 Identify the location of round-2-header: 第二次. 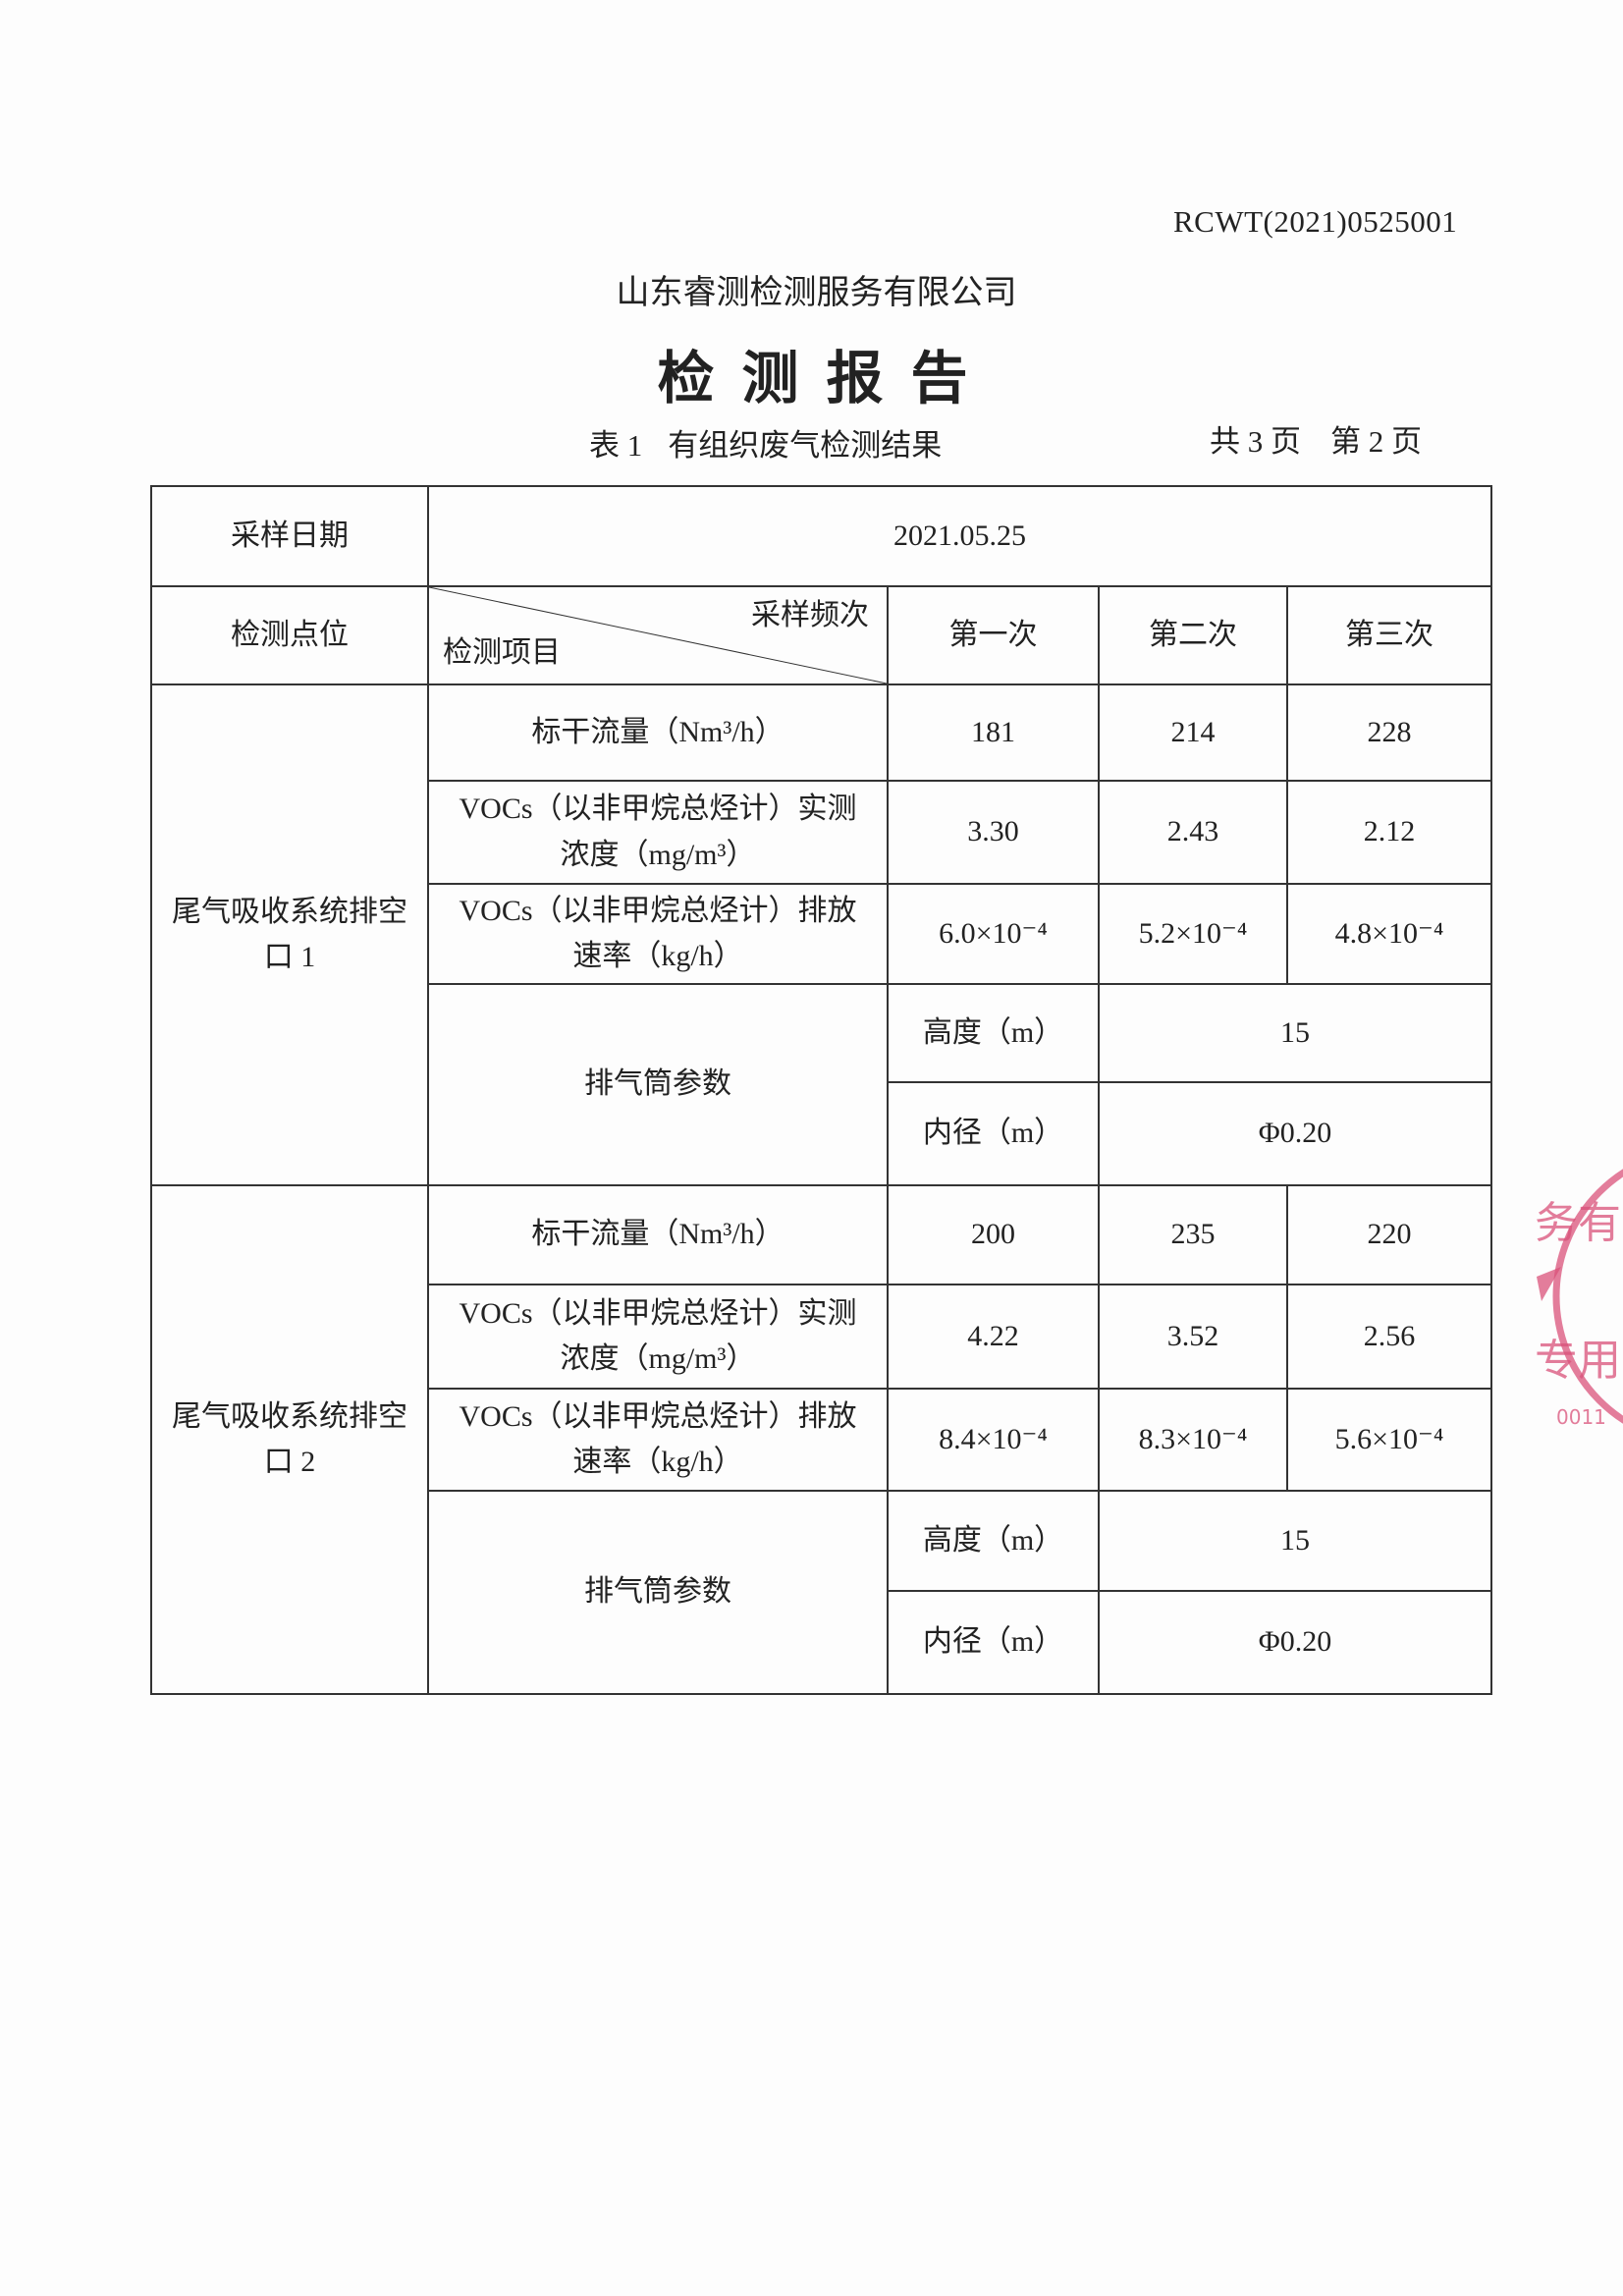
(1193, 635).